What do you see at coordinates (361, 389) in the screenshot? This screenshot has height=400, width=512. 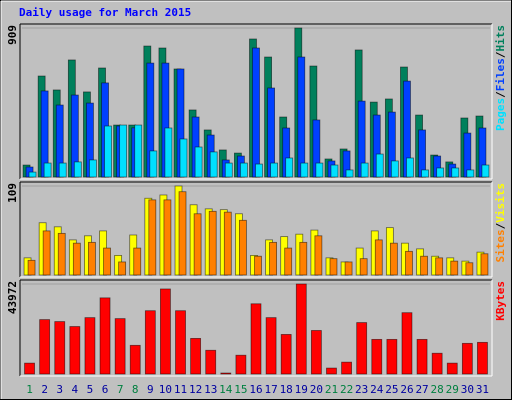 I see `x-tick-label: 23` at bounding box center [361, 389].